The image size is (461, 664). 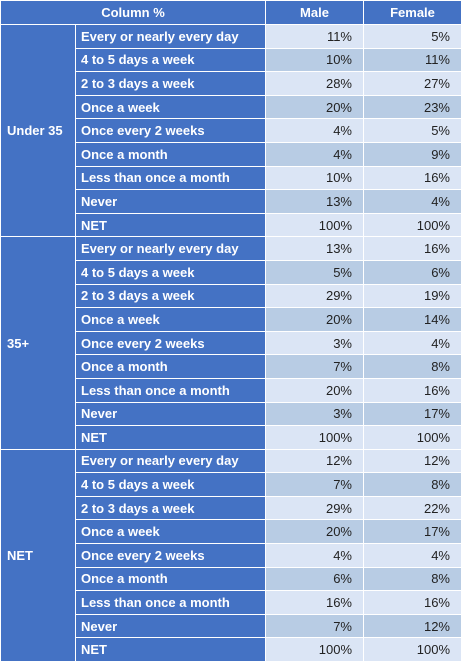 I want to click on table-row: Never 7% 12%, so click(x=231, y=626).